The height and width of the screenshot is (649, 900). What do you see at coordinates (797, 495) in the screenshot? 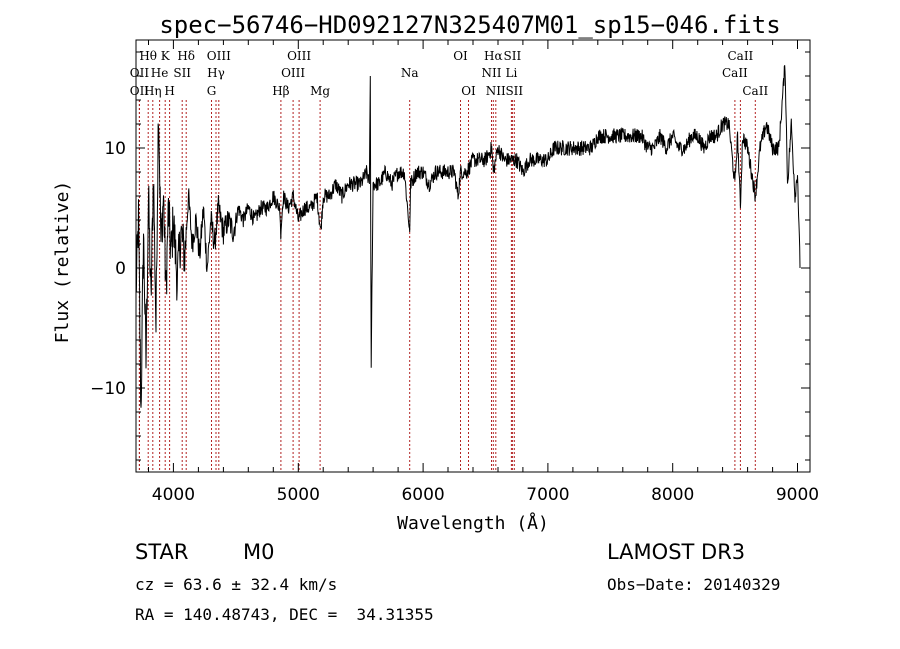
I see `x-tick-label: 9000` at bounding box center [797, 495].